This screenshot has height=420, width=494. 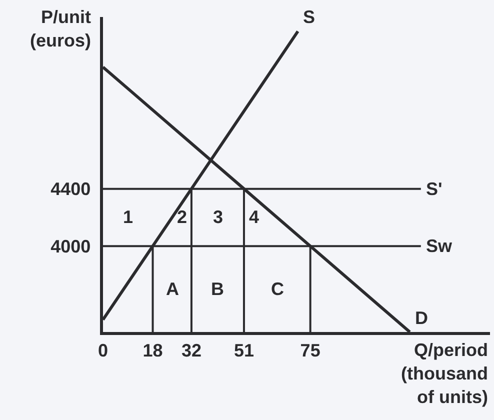 What do you see at coordinates (217, 289) in the screenshot?
I see `annotation: B` at bounding box center [217, 289].